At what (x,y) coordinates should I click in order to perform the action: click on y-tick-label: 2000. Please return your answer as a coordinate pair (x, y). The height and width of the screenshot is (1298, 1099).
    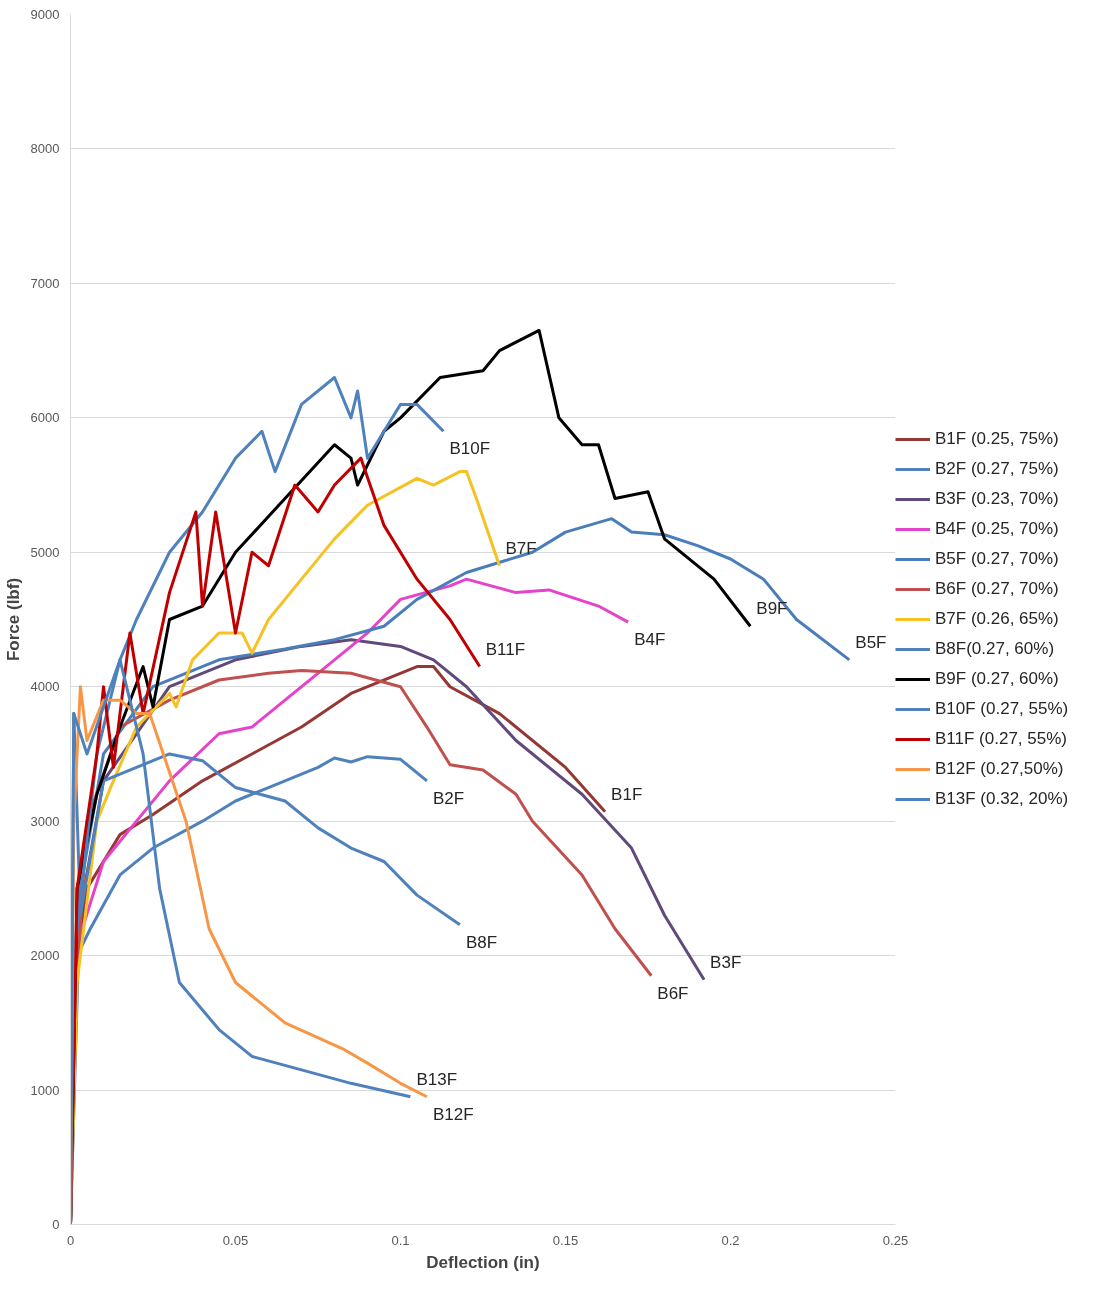
    Looking at the image, I should click on (45, 956).